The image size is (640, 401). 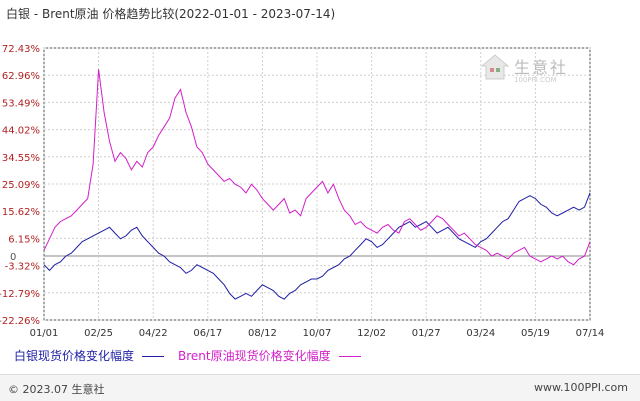 What do you see at coordinates (44, 333) in the screenshot?
I see `x-tick-label: 01/01` at bounding box center [44, 333].